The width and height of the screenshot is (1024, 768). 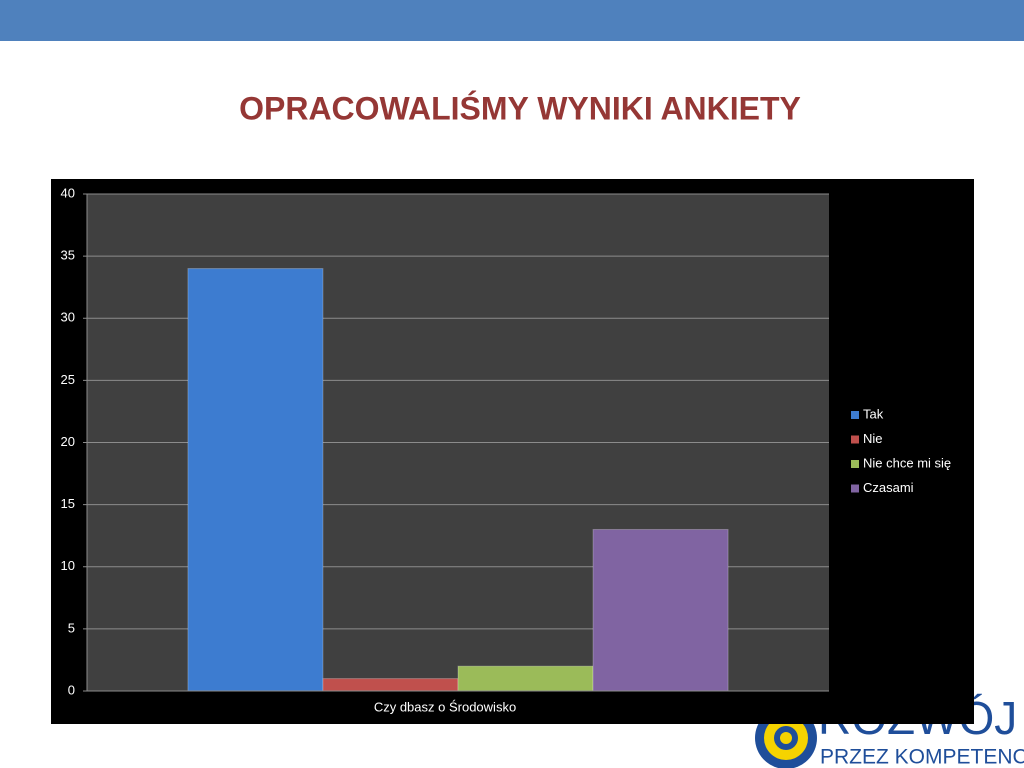 I want to click on y-tick-label: 10, so click(x=68, y=565).